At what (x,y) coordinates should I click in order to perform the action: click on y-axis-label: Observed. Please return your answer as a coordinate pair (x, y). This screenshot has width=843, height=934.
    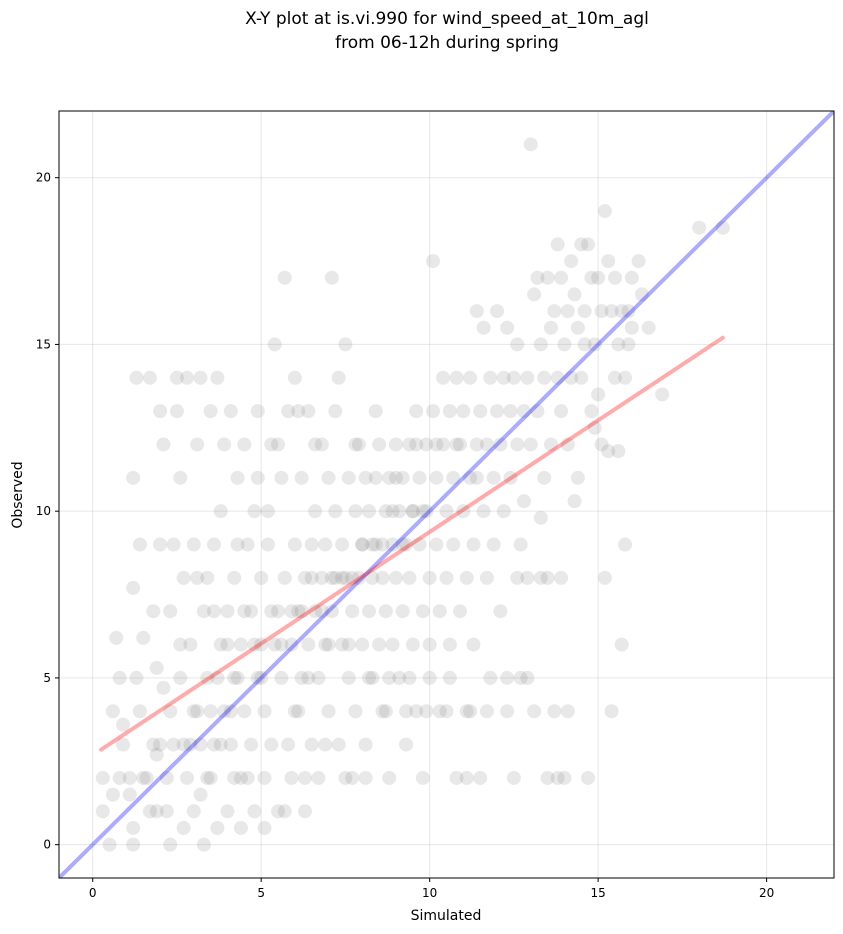
    Looking at the image, I should click on (18, 494).